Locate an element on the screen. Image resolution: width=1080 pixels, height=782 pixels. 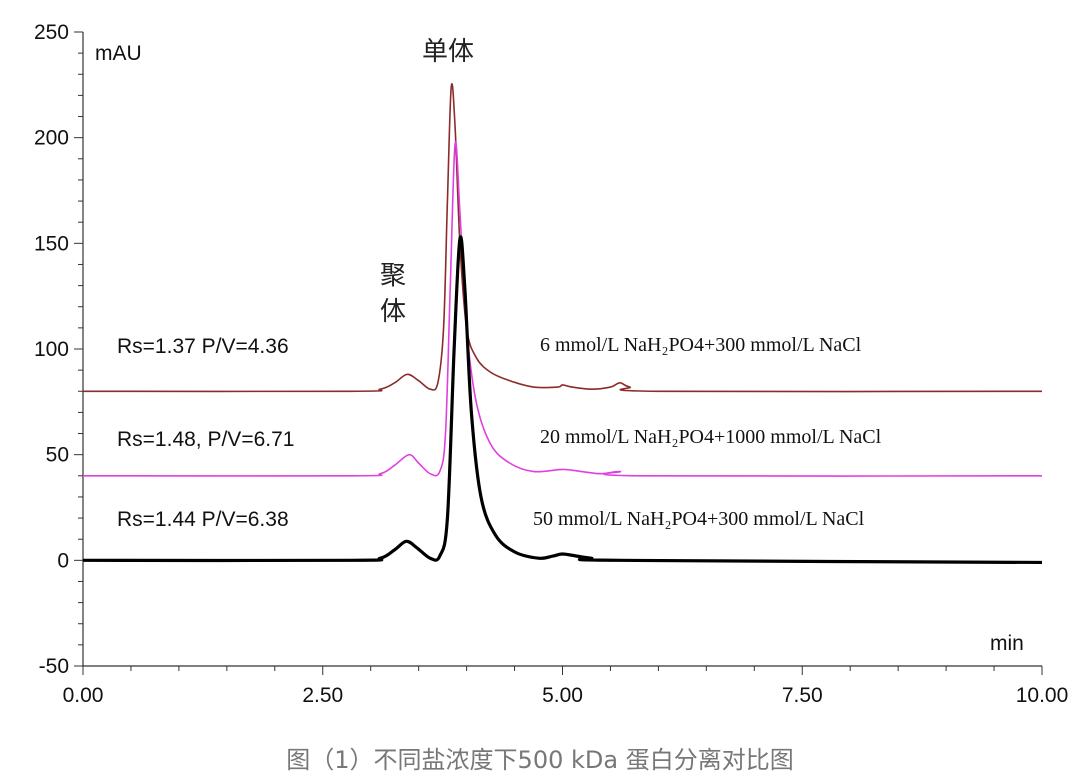
figure-caption: 图（1）不同盐浓度下500 kDa 蛋白分离对比图 is located at coordinates (540, 760).